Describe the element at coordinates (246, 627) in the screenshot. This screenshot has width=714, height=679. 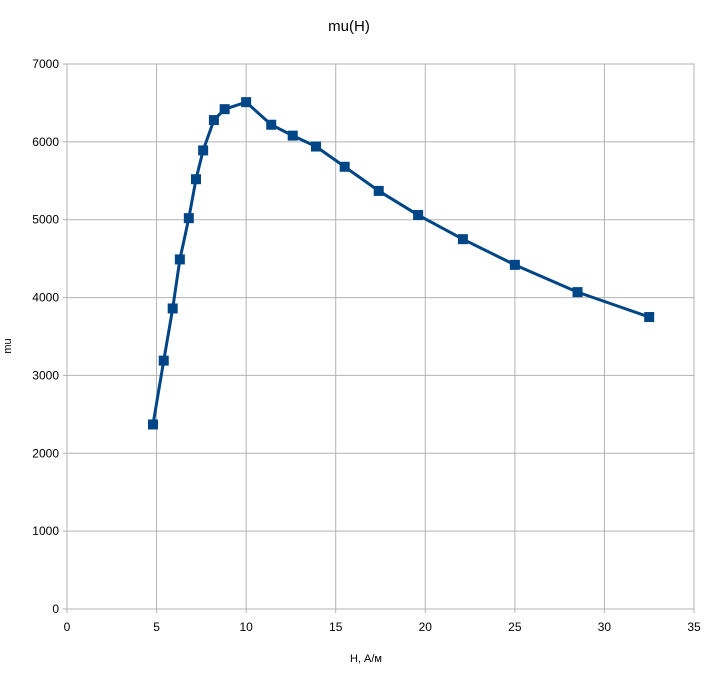
I see `x-tick-label: 10` at that location.